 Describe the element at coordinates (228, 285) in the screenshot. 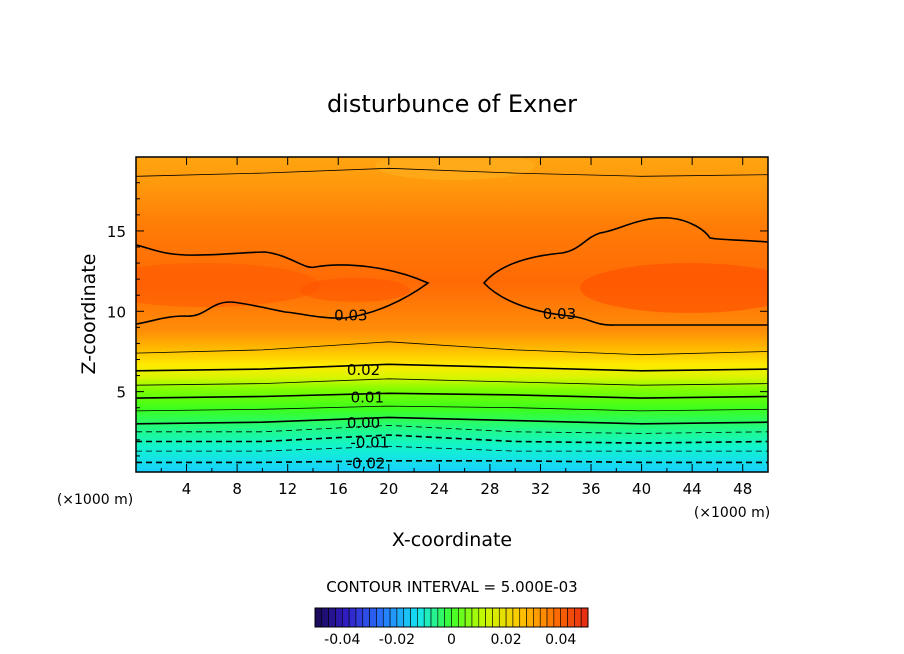

I see `max-region-left` at that location.